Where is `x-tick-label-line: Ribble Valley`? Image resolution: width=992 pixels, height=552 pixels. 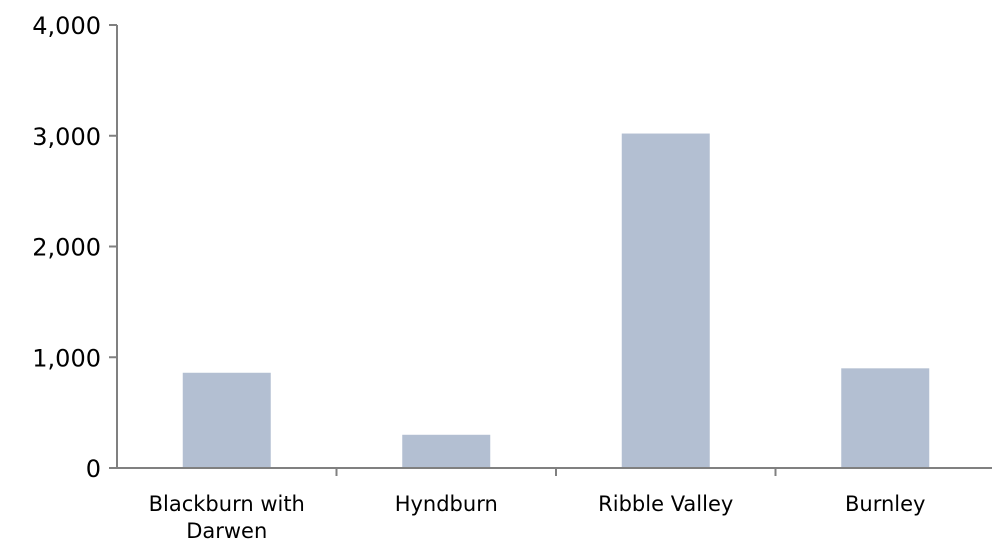 x-tick-label-line: Ribble Valley is located at coordinates (665, 504).